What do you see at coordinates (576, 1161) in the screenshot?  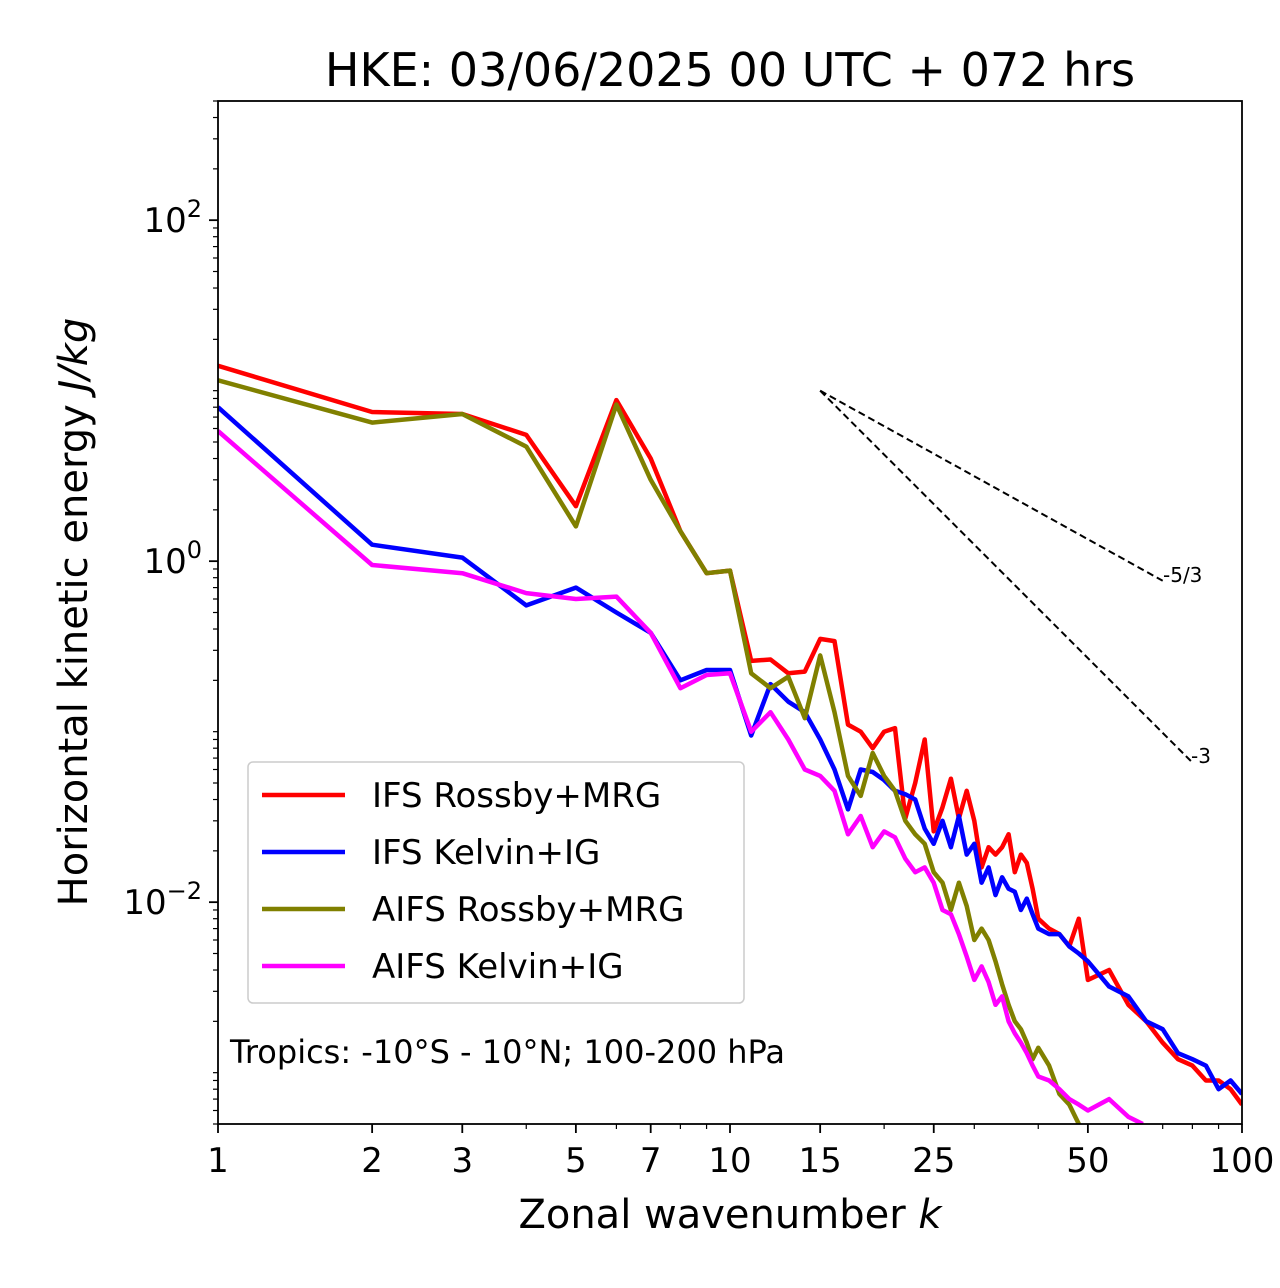 I see `x-tick-label: 5` at bounding box center [576, 1161].